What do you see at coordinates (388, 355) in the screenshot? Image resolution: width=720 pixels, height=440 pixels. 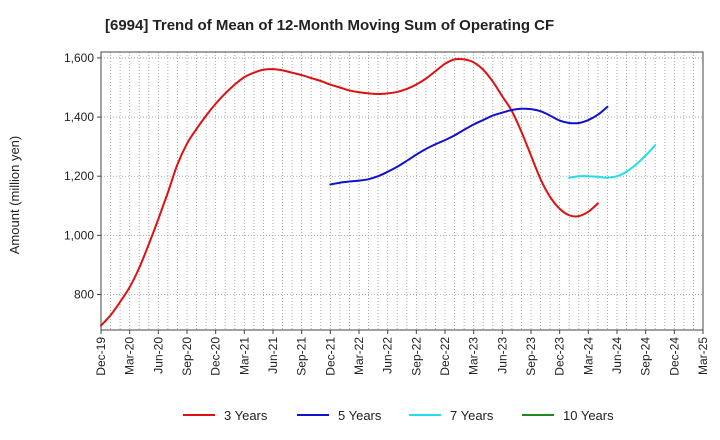 I see `x-tick-label: Jun-22` at bounding box center [388, 355].